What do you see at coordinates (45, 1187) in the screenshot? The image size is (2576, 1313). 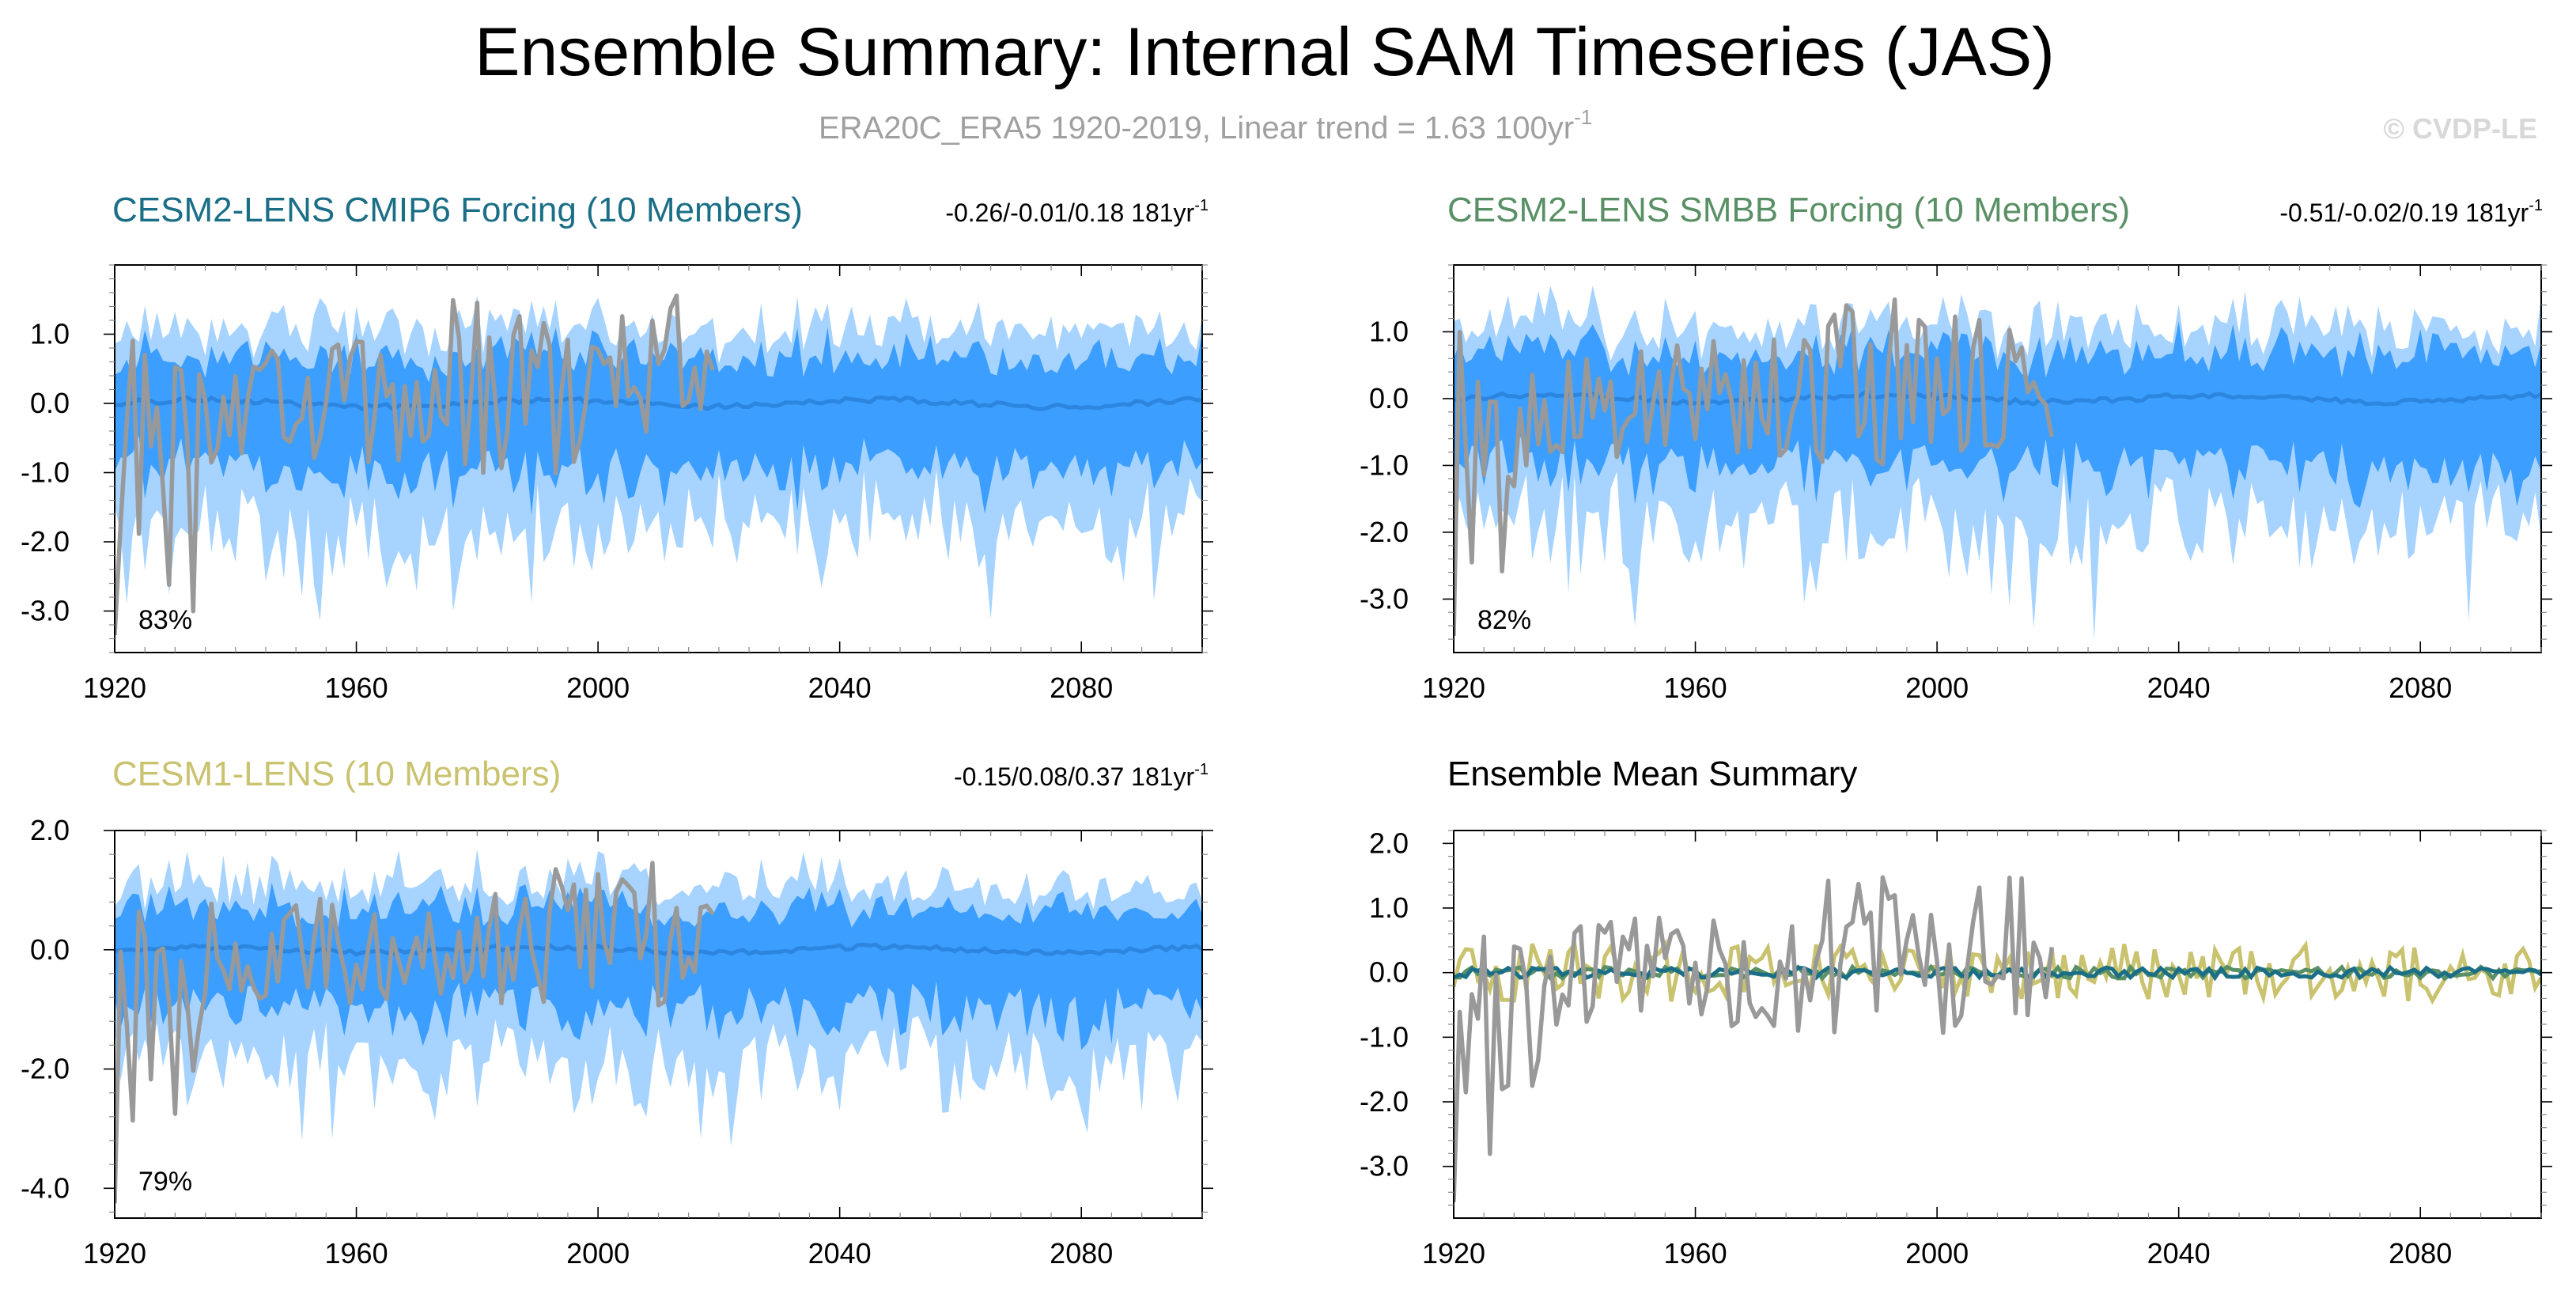 I see `y-tick-label: -4.0` at bounding box center [45, 1187].